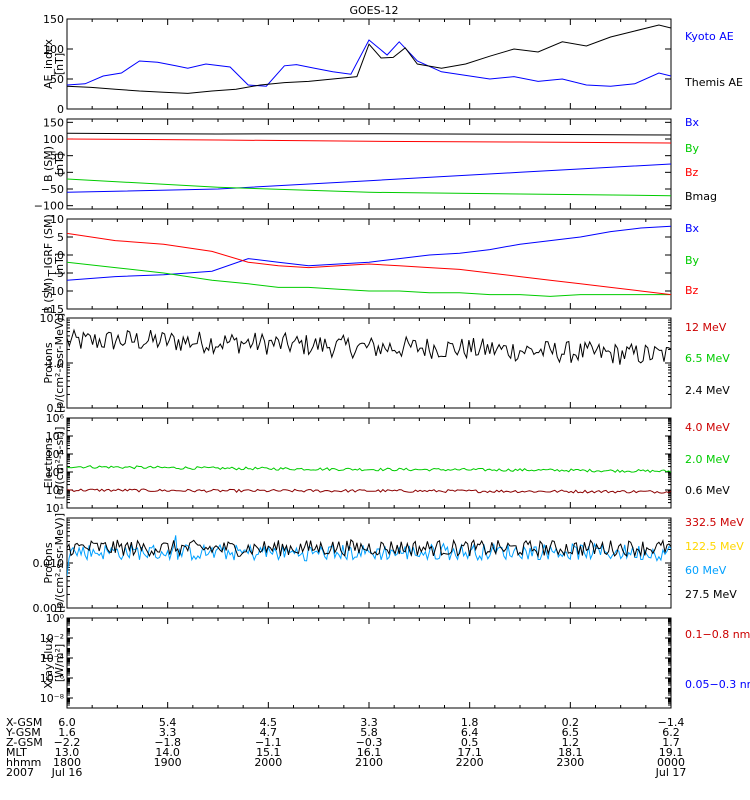 This screenshot has height=800, width=750. What do you see at coordinates (56, 363) in the screenshot?
I see `y-tick-label: 1.0` at bounding box center [56, 363].